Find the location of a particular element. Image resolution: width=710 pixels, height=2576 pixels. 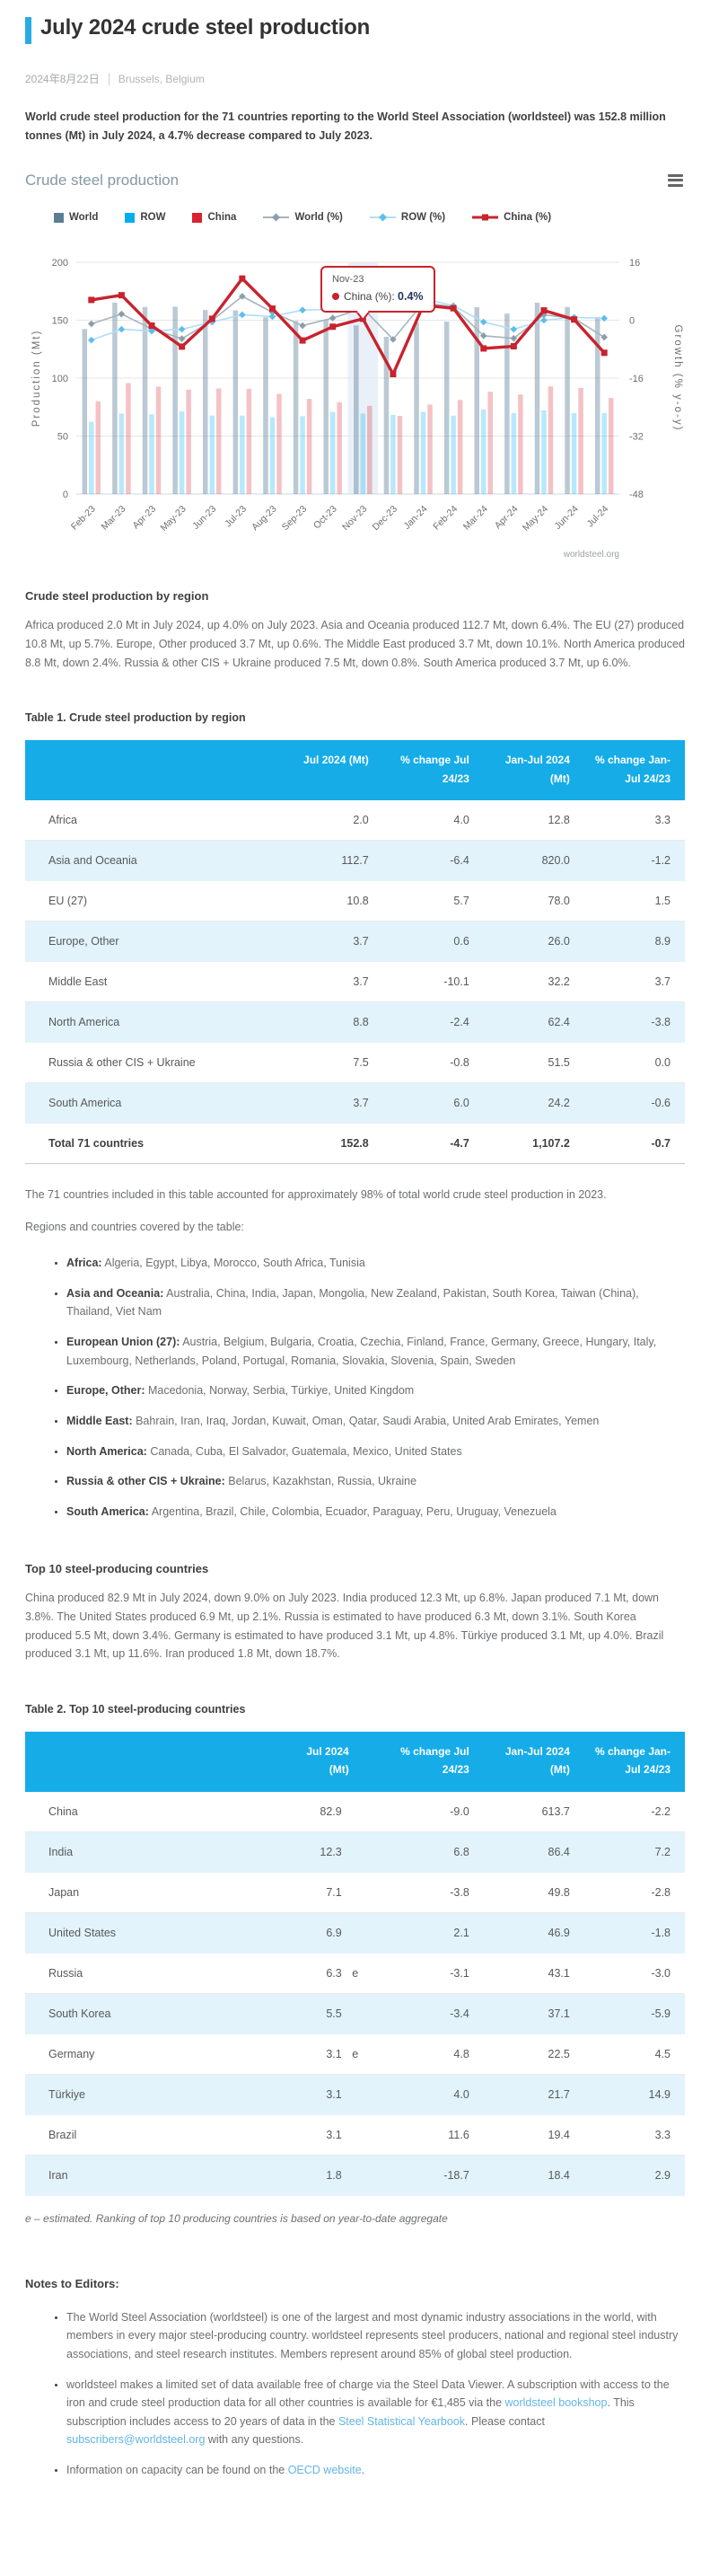

cell: -18.7 is located at coordinates (433, 2175).